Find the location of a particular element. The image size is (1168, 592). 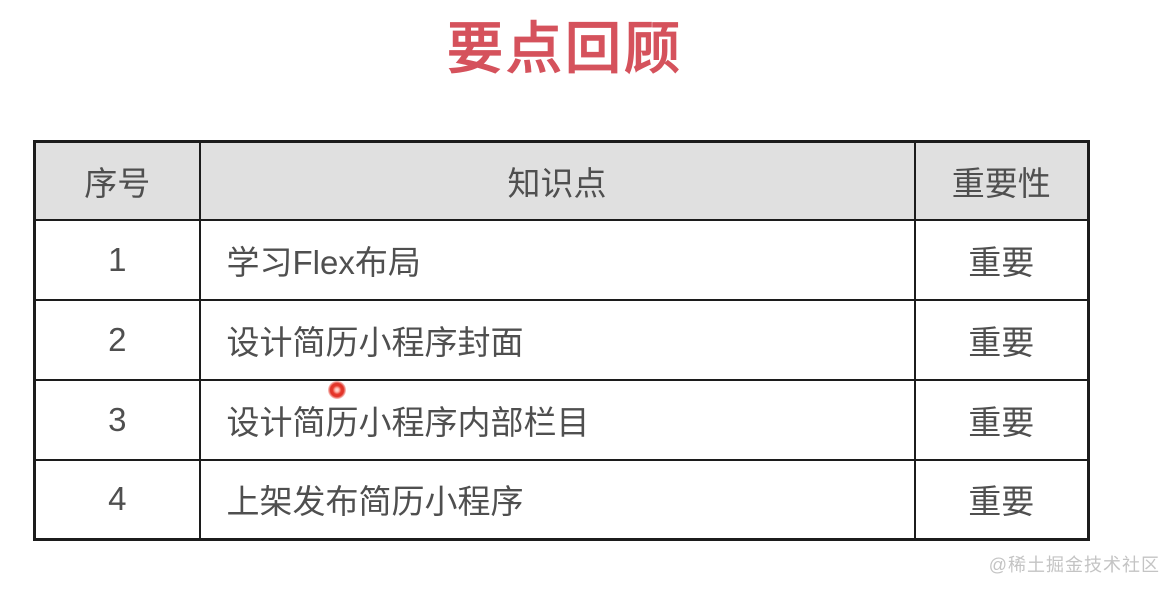

row-number: 3 is located at coordinates (117, 419).